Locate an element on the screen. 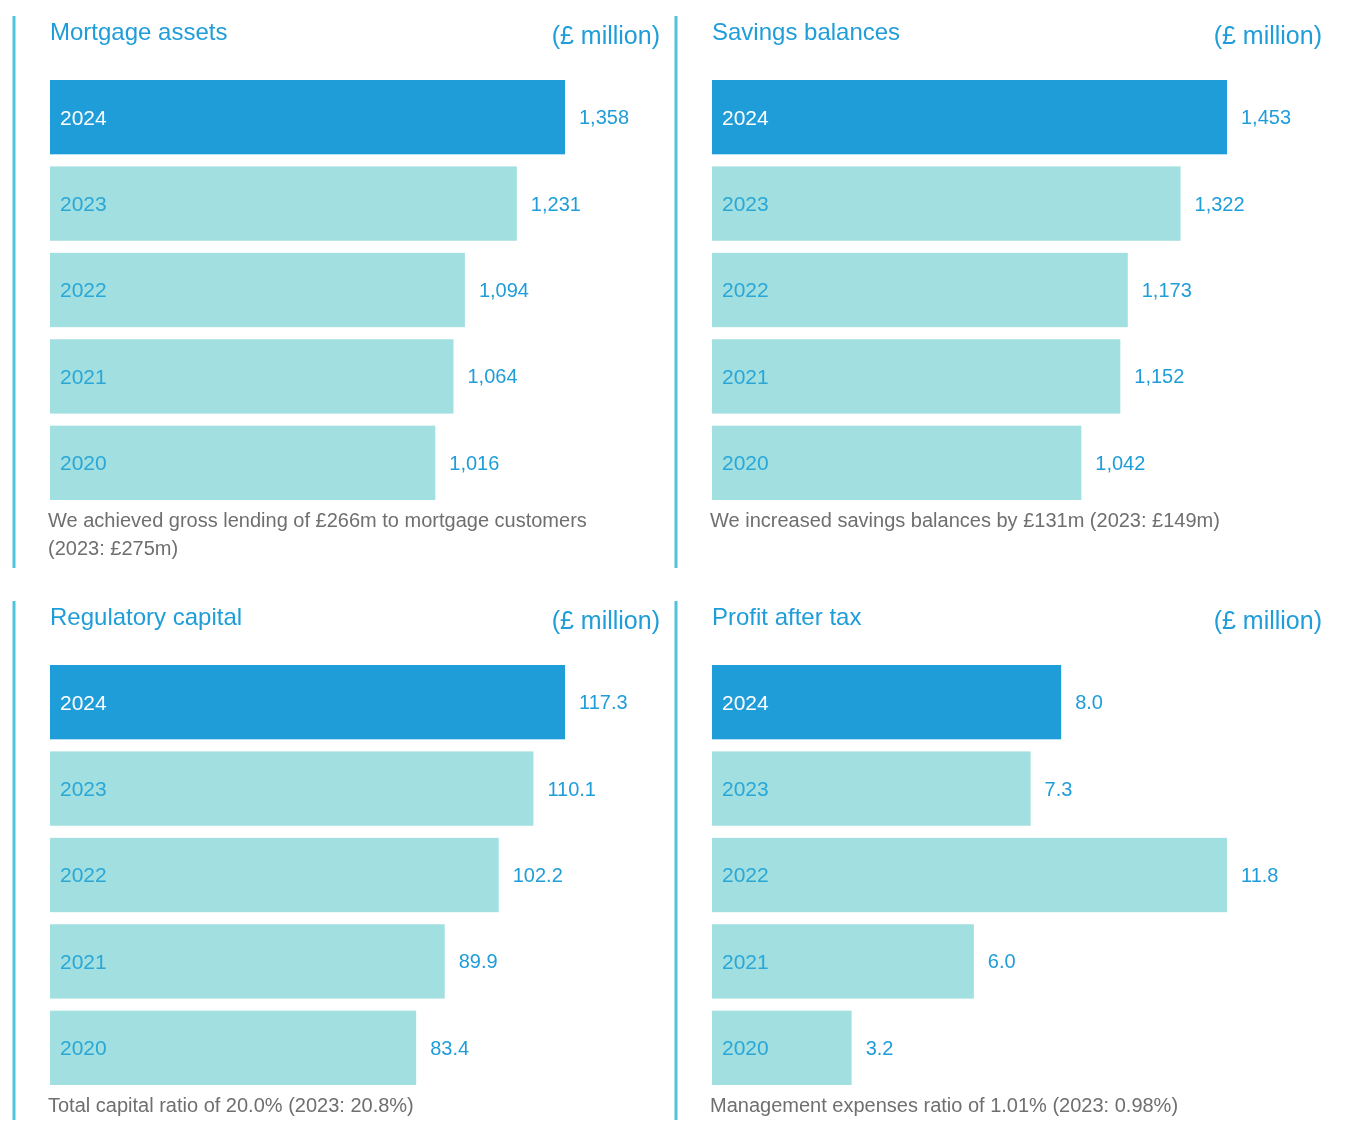 The width and height of the screenshot is (1364, 1130). data-label: 110.1 is located at coordinates (571, 788).